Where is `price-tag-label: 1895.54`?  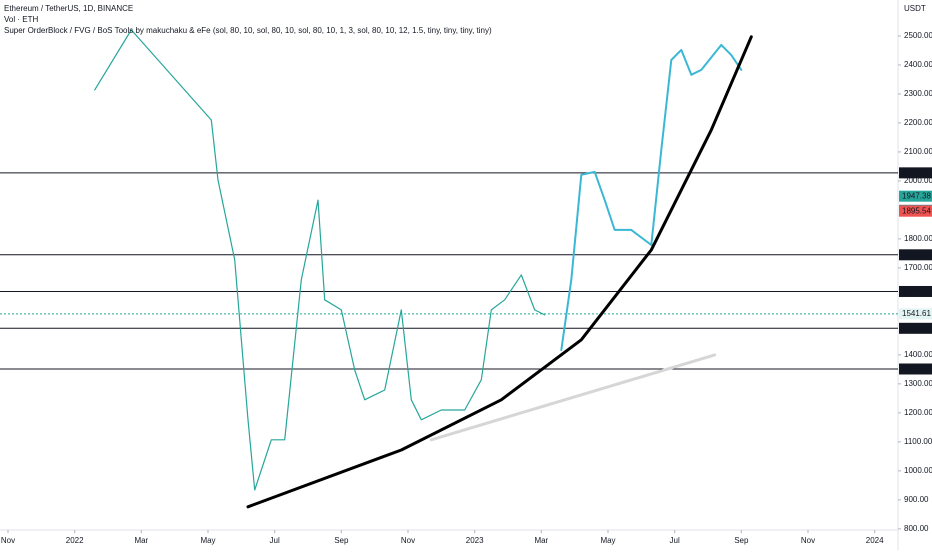
price-tag-label: 1895.54 is located at coordinates (916, 210).